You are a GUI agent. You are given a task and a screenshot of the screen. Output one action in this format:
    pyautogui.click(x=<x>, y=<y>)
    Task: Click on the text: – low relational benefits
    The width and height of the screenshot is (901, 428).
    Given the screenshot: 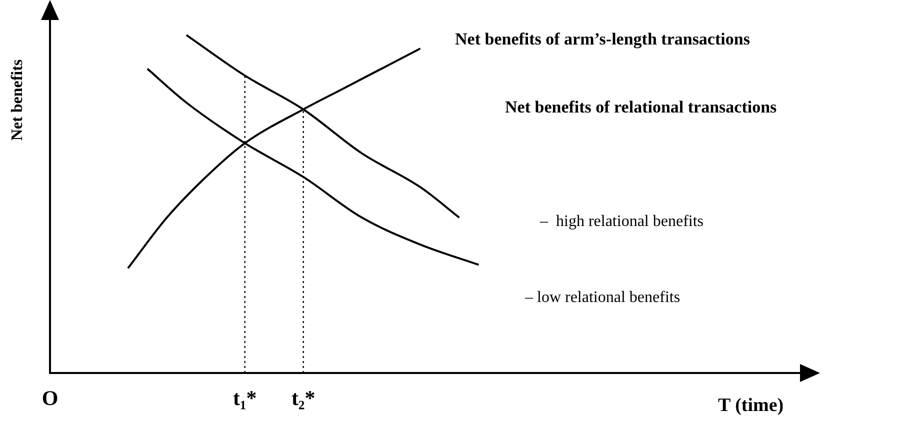 What is the action you would take?
    pyautogui.click(x=602, y=297)
    